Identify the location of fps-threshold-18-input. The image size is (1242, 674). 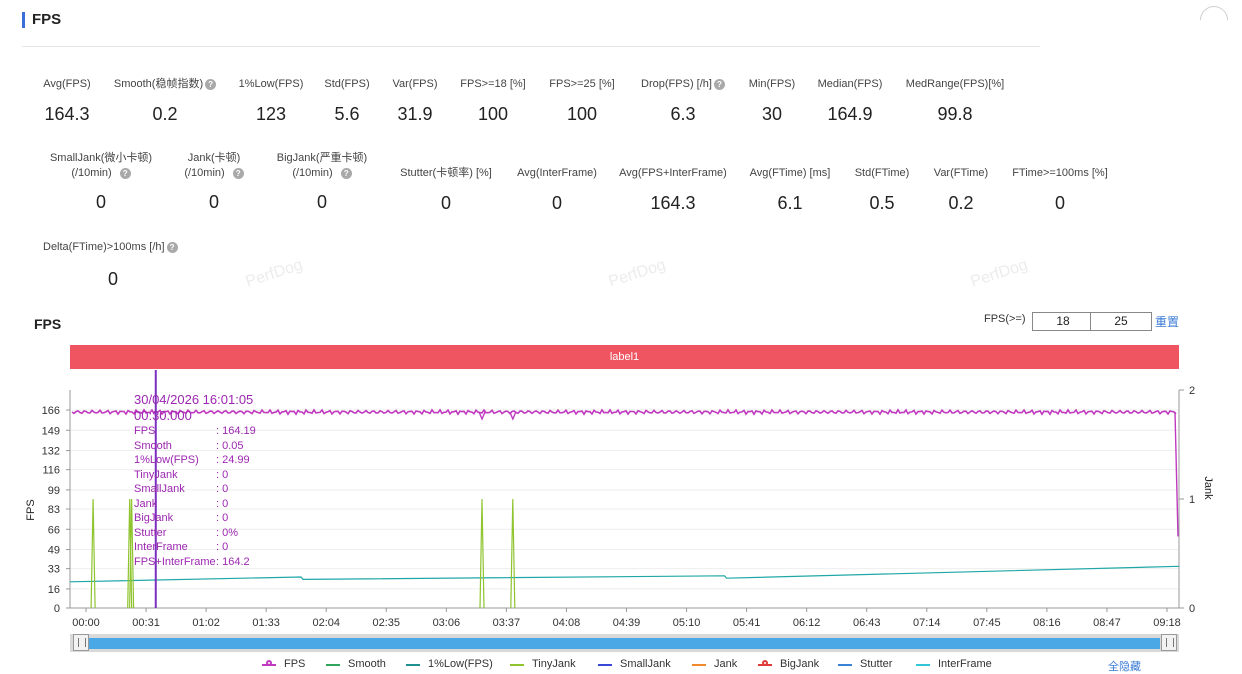
(1063, 321).